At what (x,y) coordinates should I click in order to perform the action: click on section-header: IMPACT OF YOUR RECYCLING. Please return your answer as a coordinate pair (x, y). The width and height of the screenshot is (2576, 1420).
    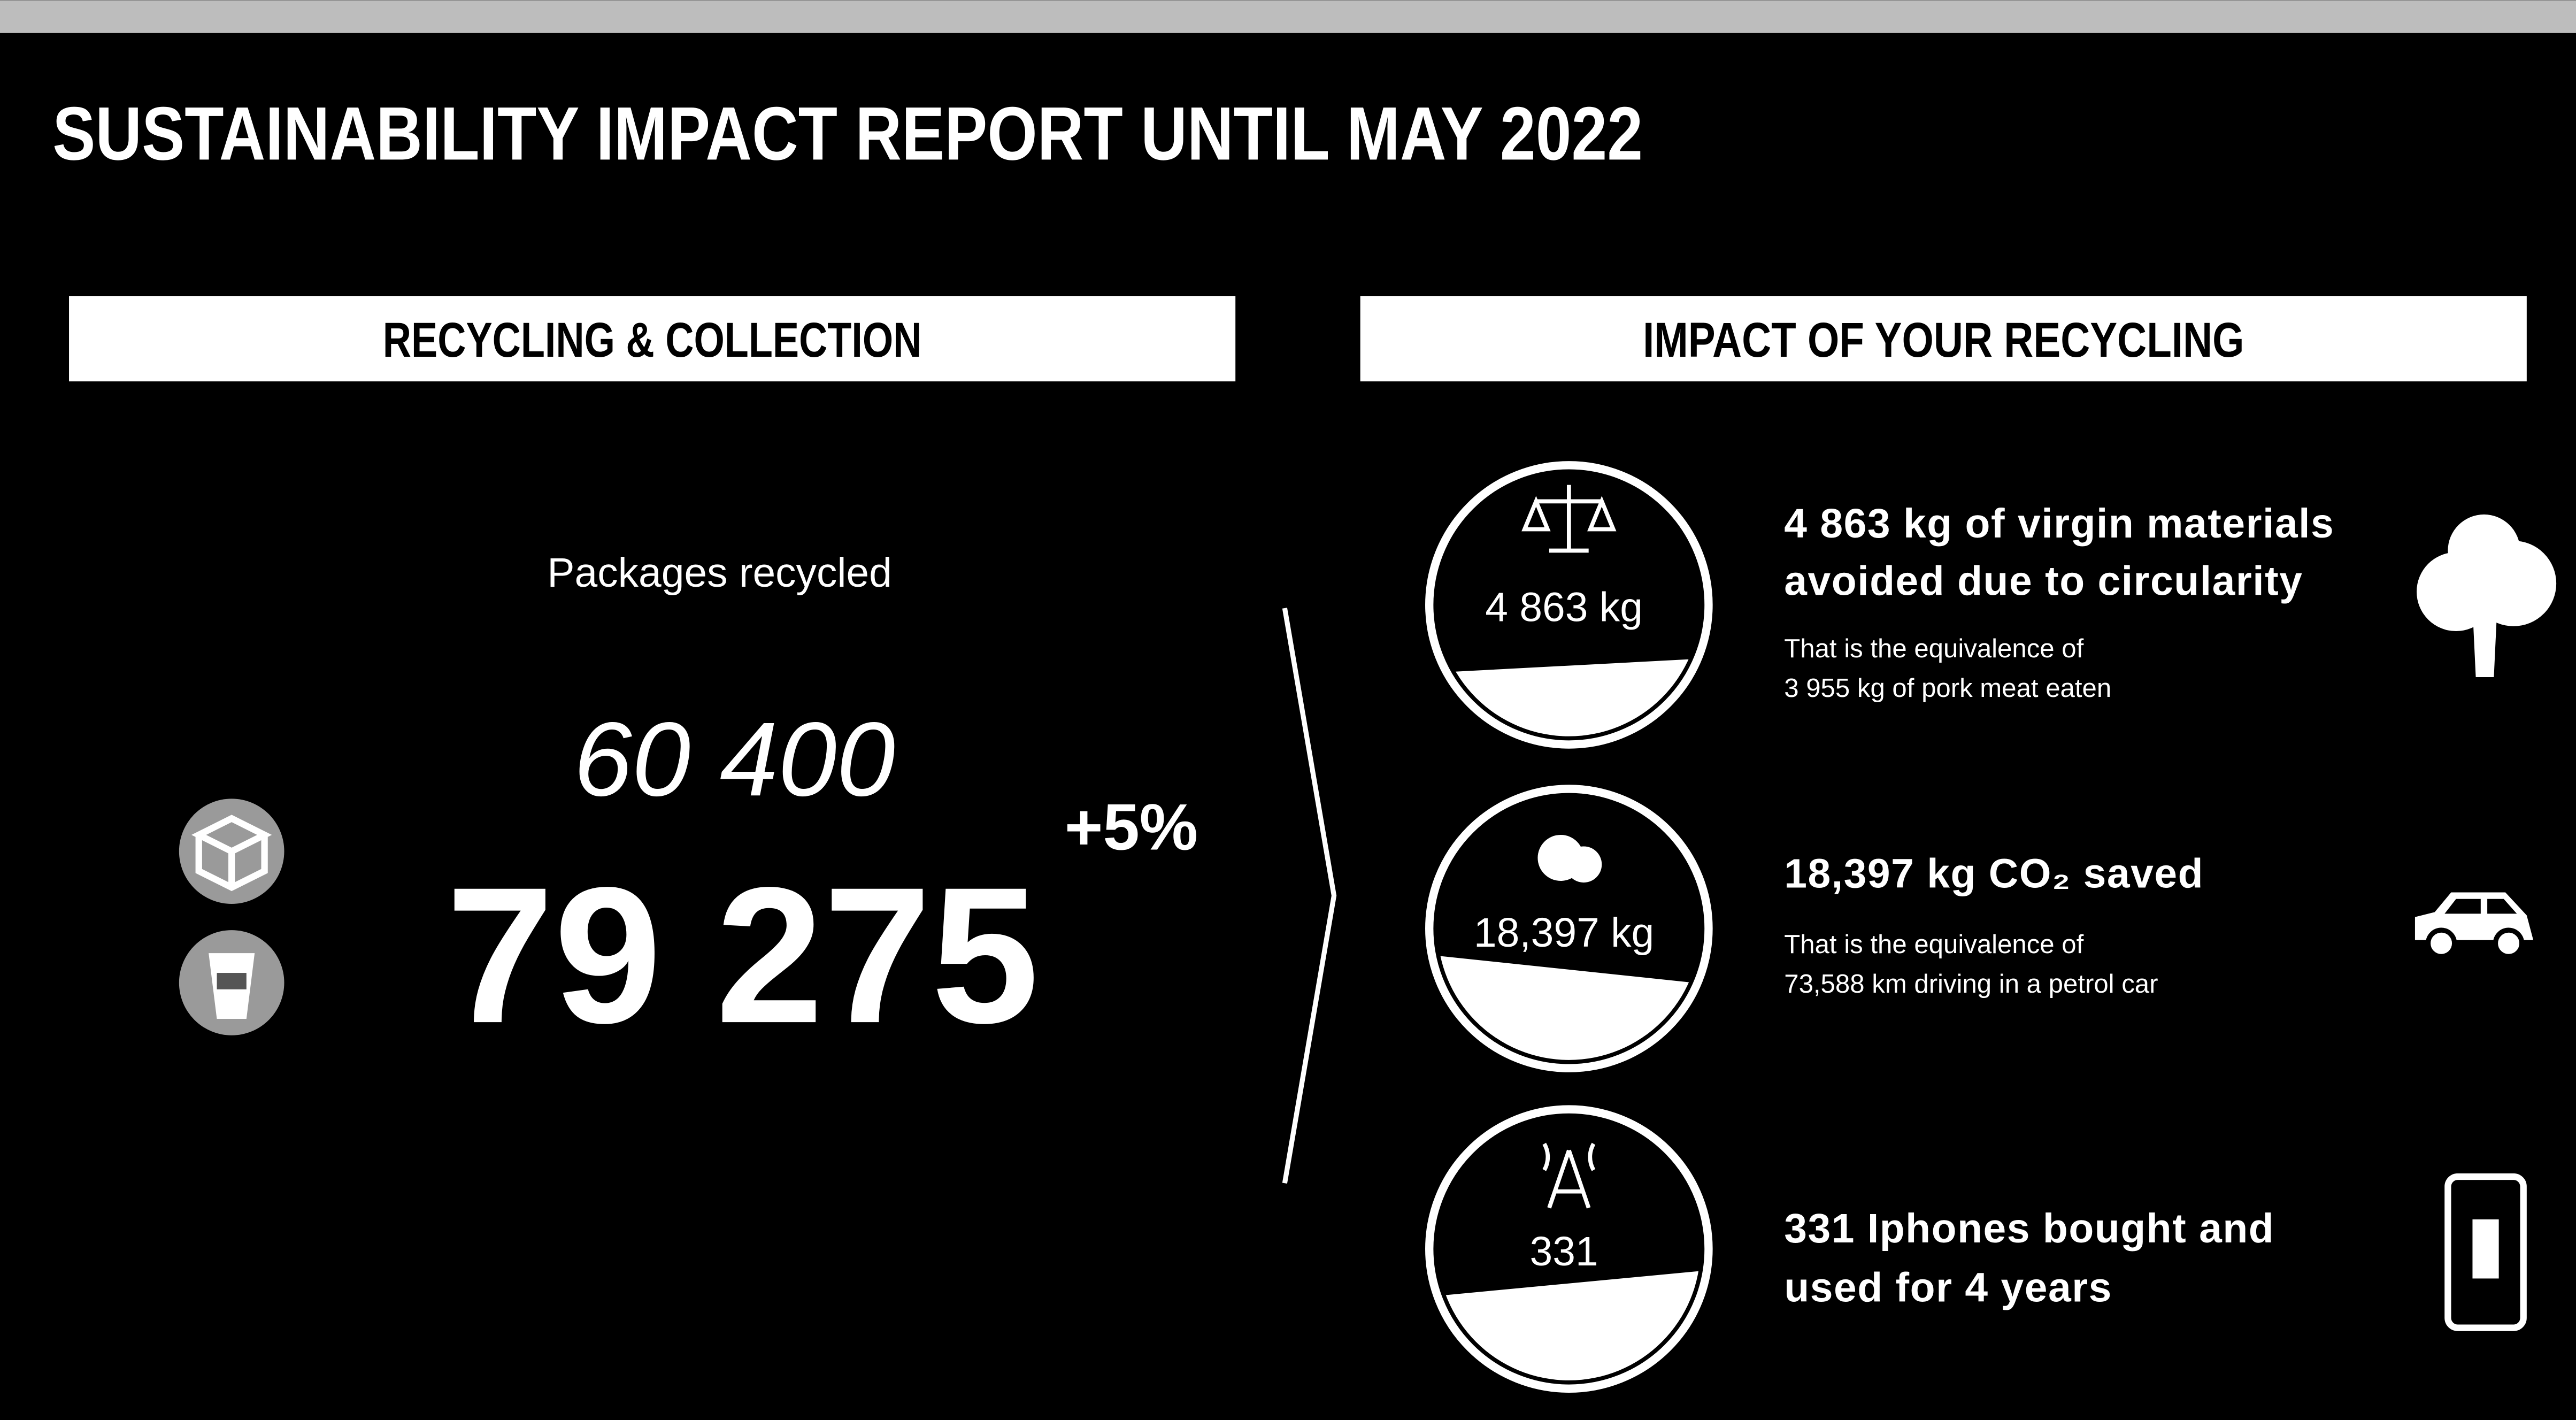
    Looking at the image, I should click on (1943, 339).